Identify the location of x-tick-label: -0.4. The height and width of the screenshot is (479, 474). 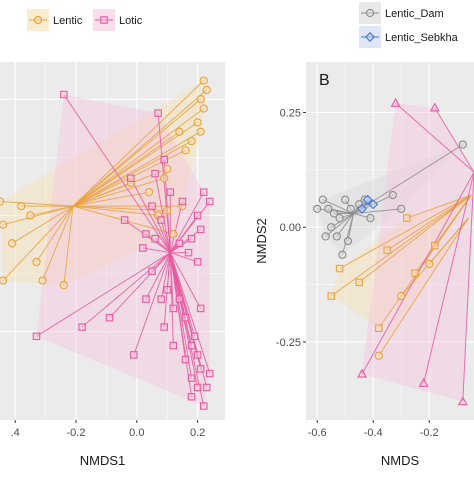
(373, 433).